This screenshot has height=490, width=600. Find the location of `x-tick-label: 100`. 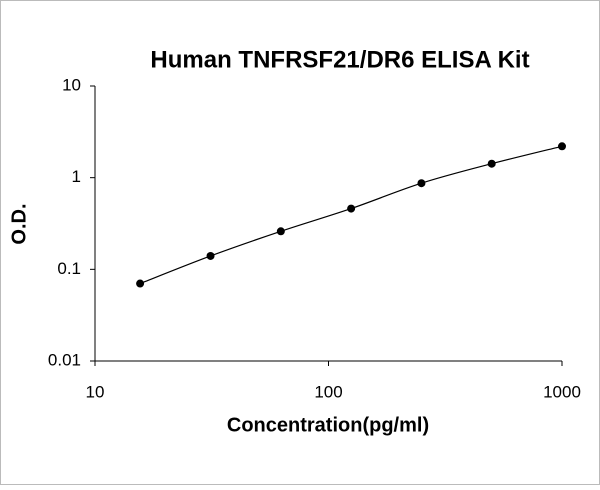

x-tick-label: 100 is located at coordinates (328, 391).